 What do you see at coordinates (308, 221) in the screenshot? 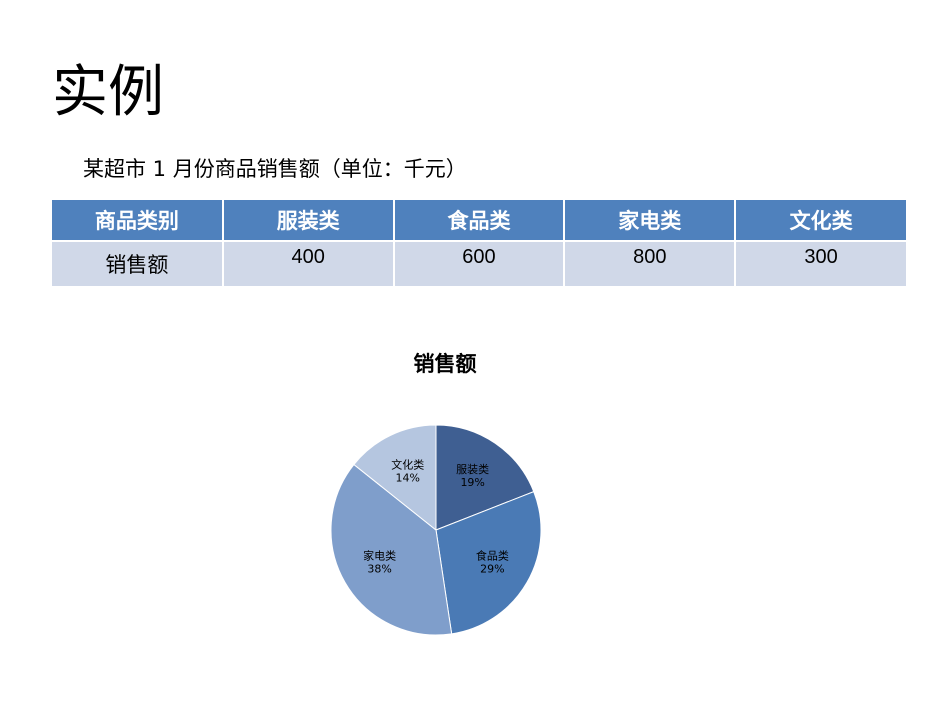
I see `header-clothing: 服装类` at bounding box center [308, 221].